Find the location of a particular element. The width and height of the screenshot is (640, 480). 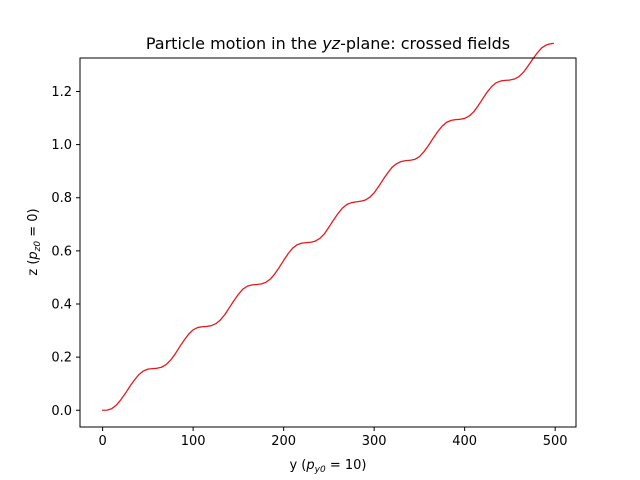

x-tick-label: 400 is located at coordinates (464, 441).